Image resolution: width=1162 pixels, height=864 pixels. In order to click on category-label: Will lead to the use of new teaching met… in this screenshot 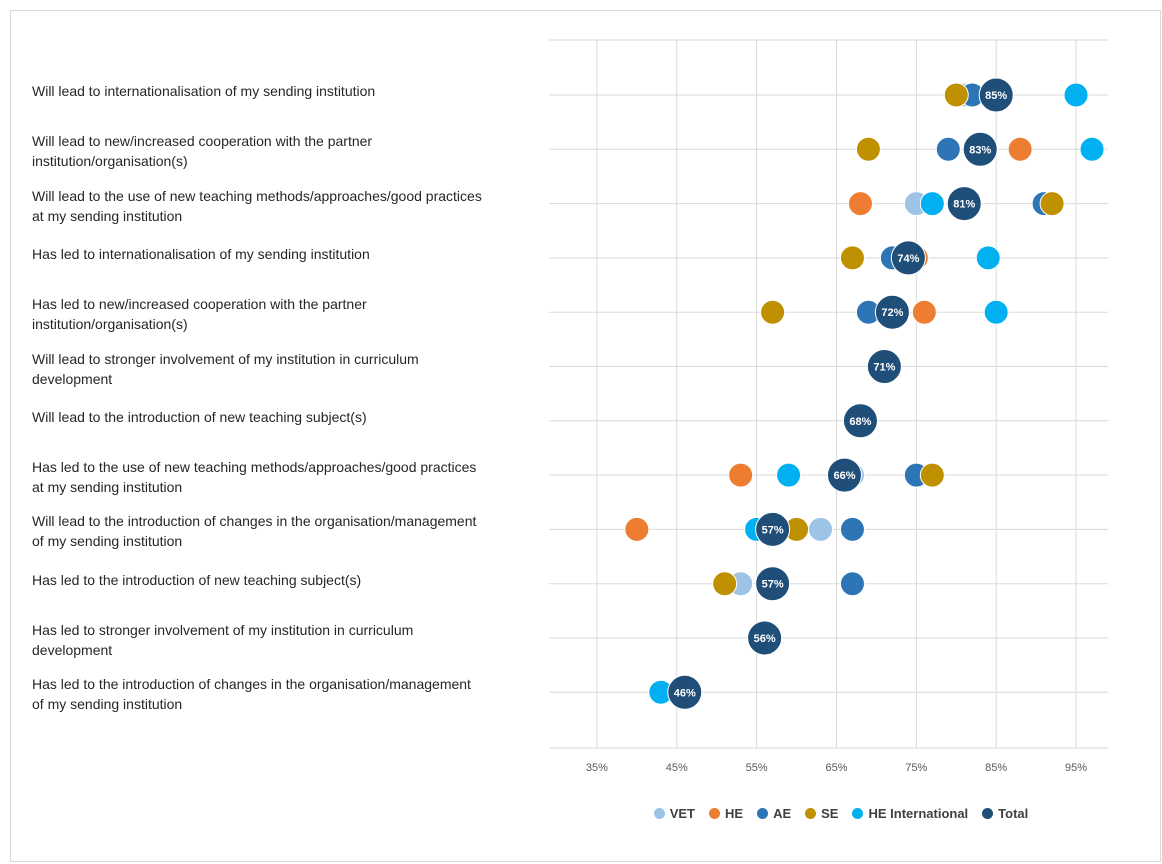, I will do `click(257, 205)`.